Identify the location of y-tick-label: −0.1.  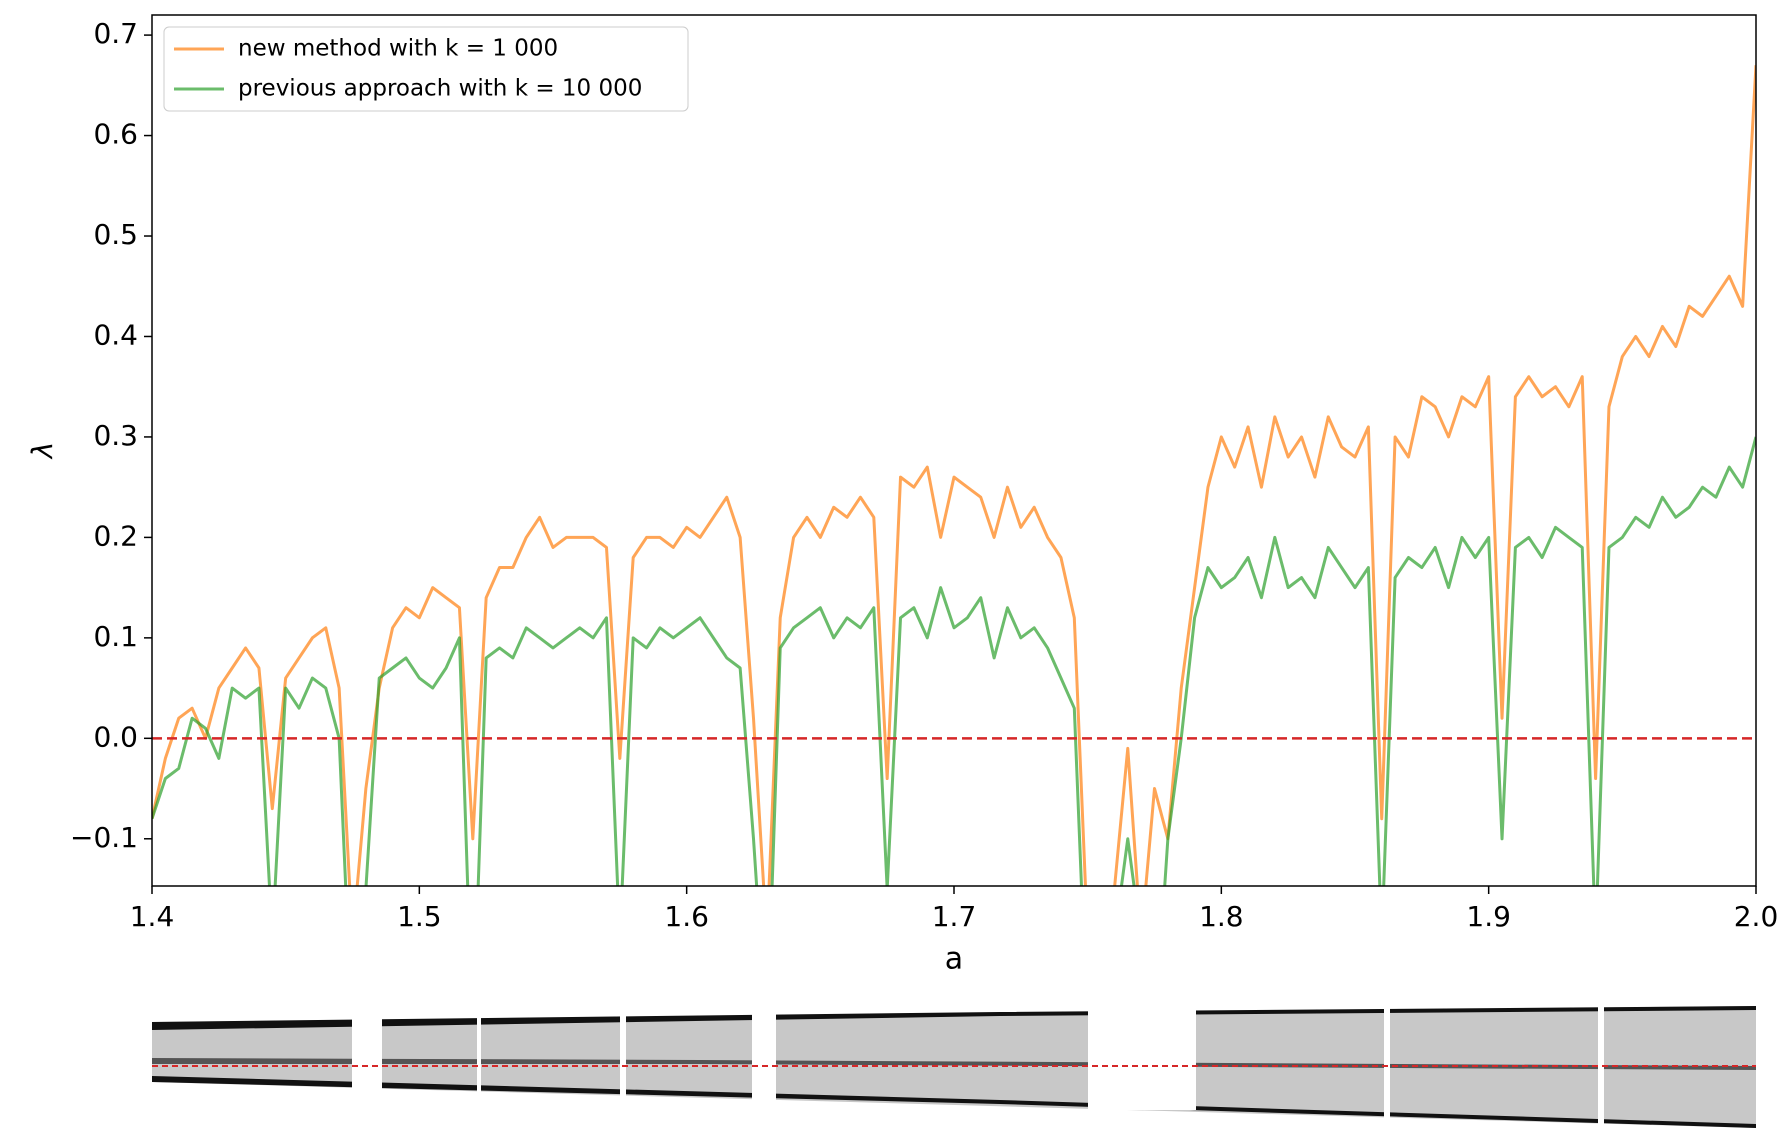
(104, 837).